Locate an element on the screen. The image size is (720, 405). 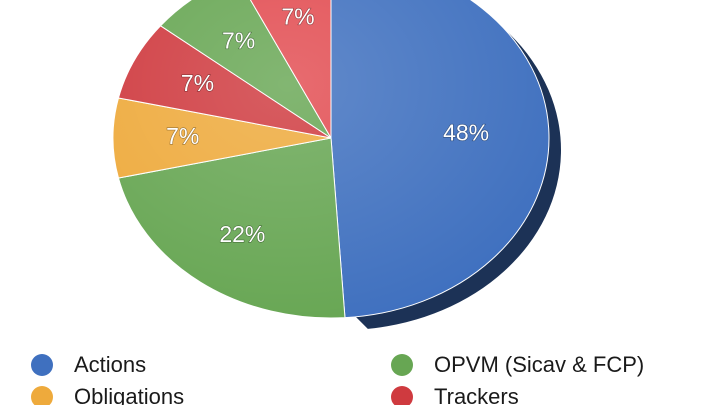
legend-label: Actions is located at coordinates (110, 364).